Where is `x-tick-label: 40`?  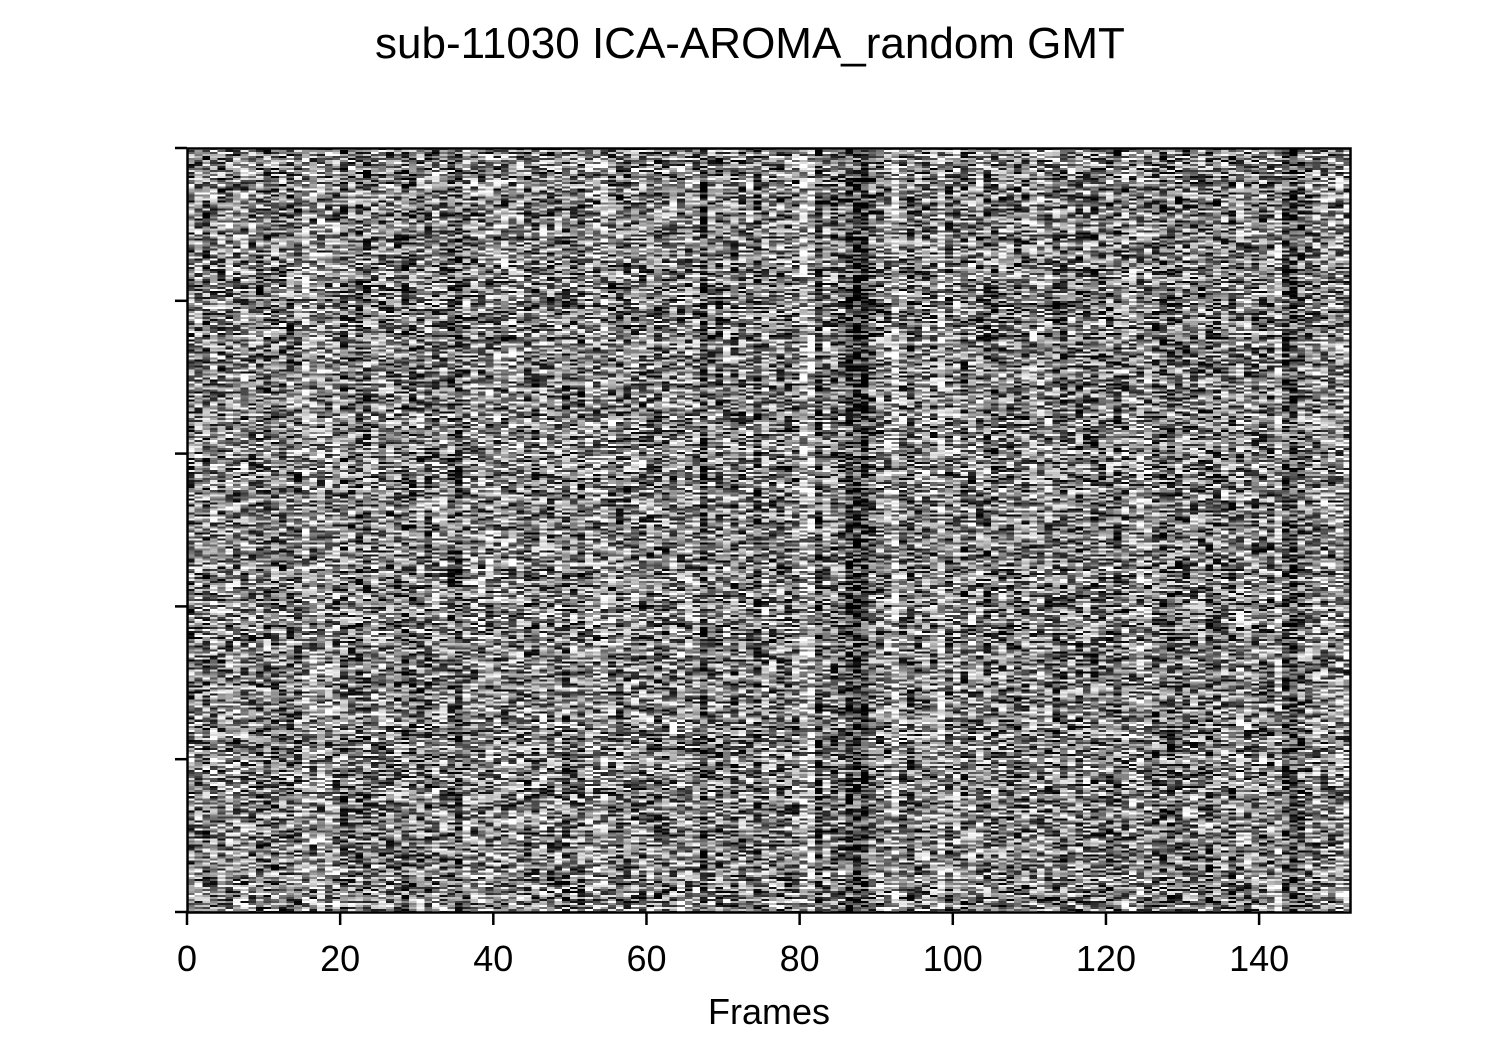 x-tick-label: 40 is located at coordinates (493, 958).